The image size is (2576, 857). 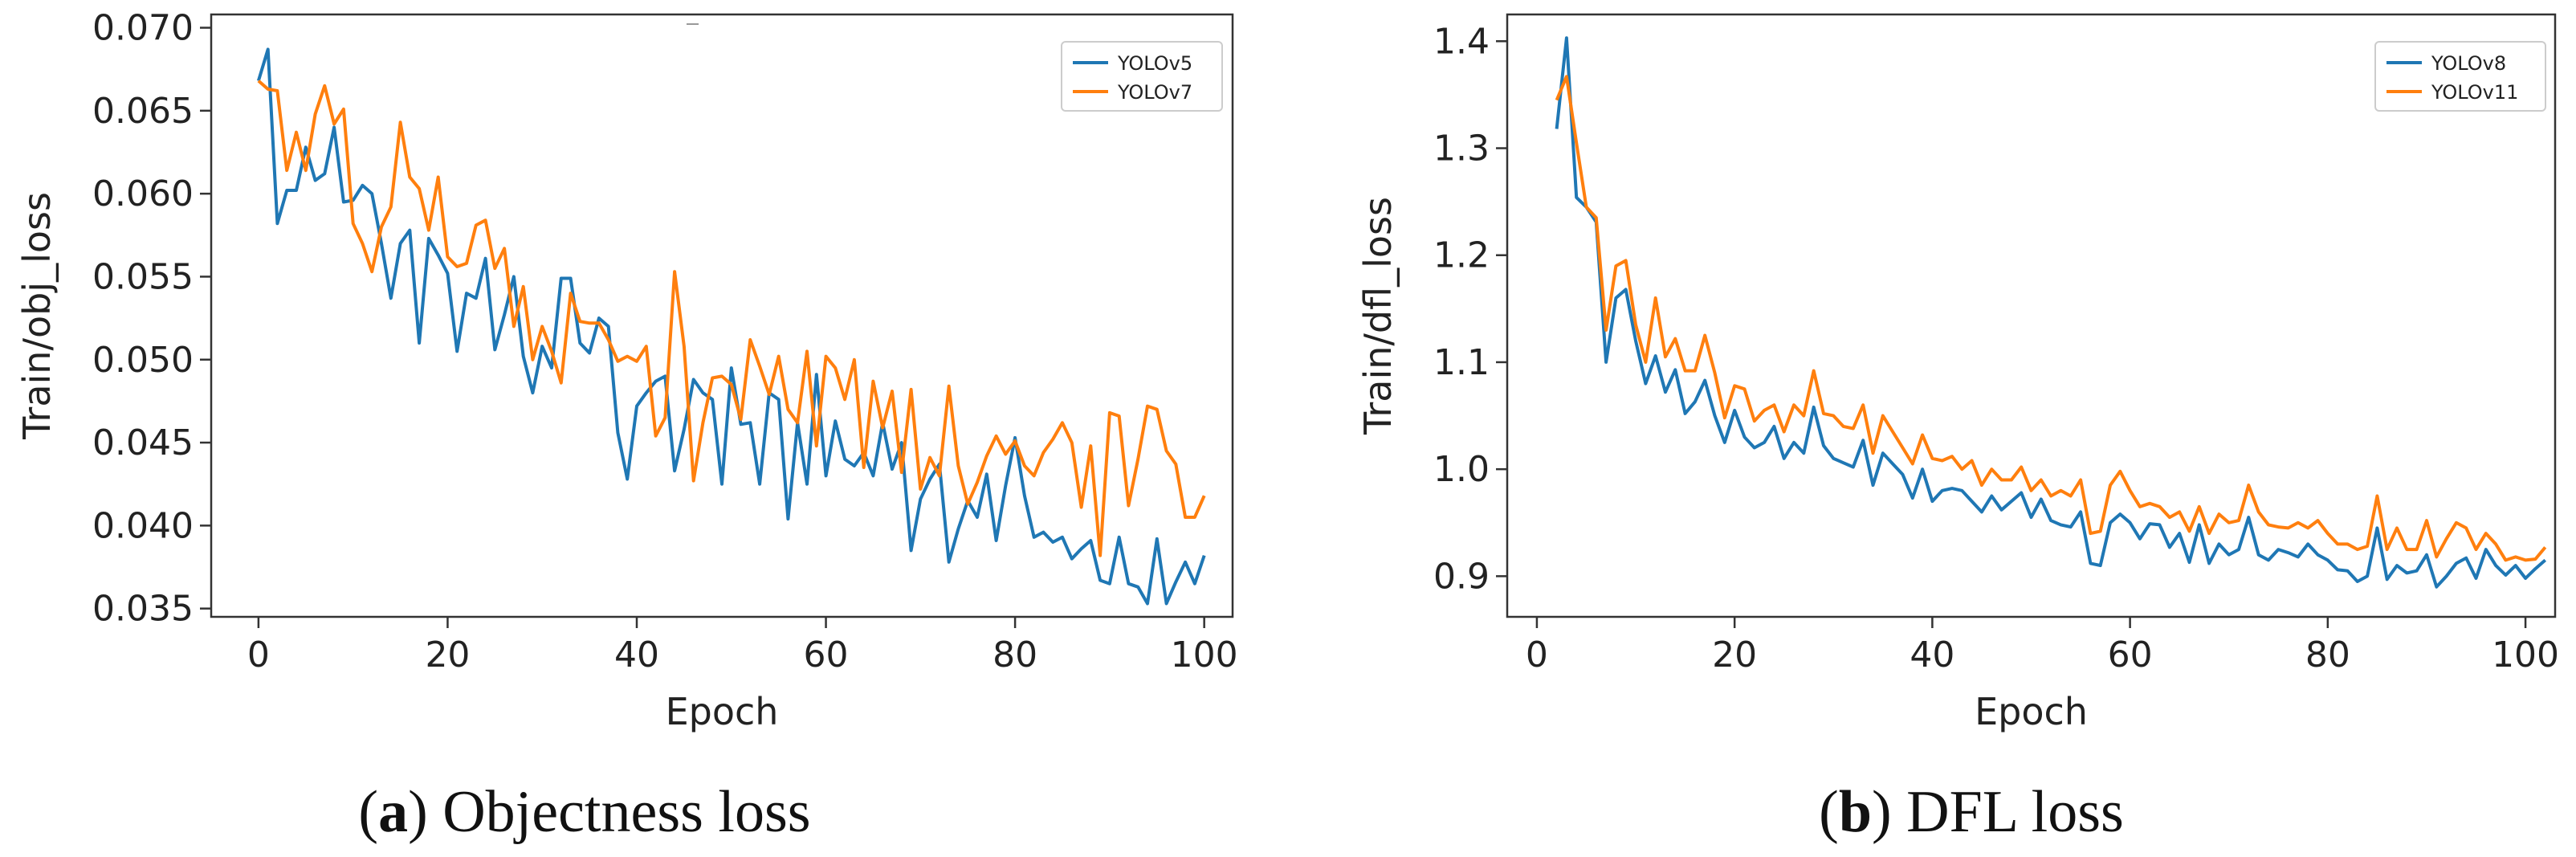 I want to click on y-axis-label: Train/dfl_loss, so click(x=1378, y=316).